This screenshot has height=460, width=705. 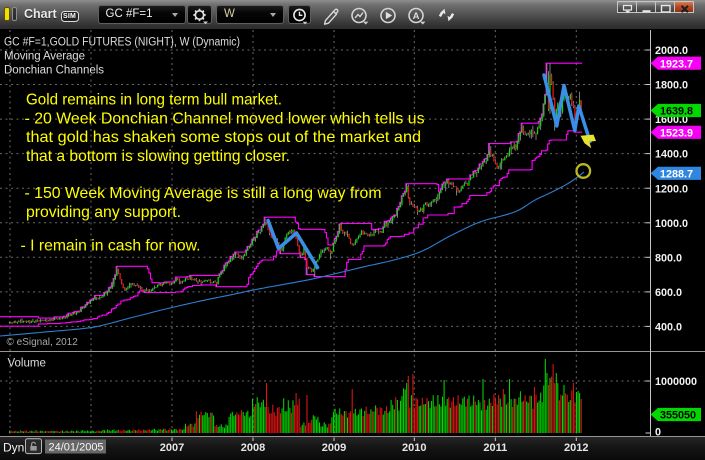 I want to click on svg-text: 1523.9, so click(x=676, y=133).